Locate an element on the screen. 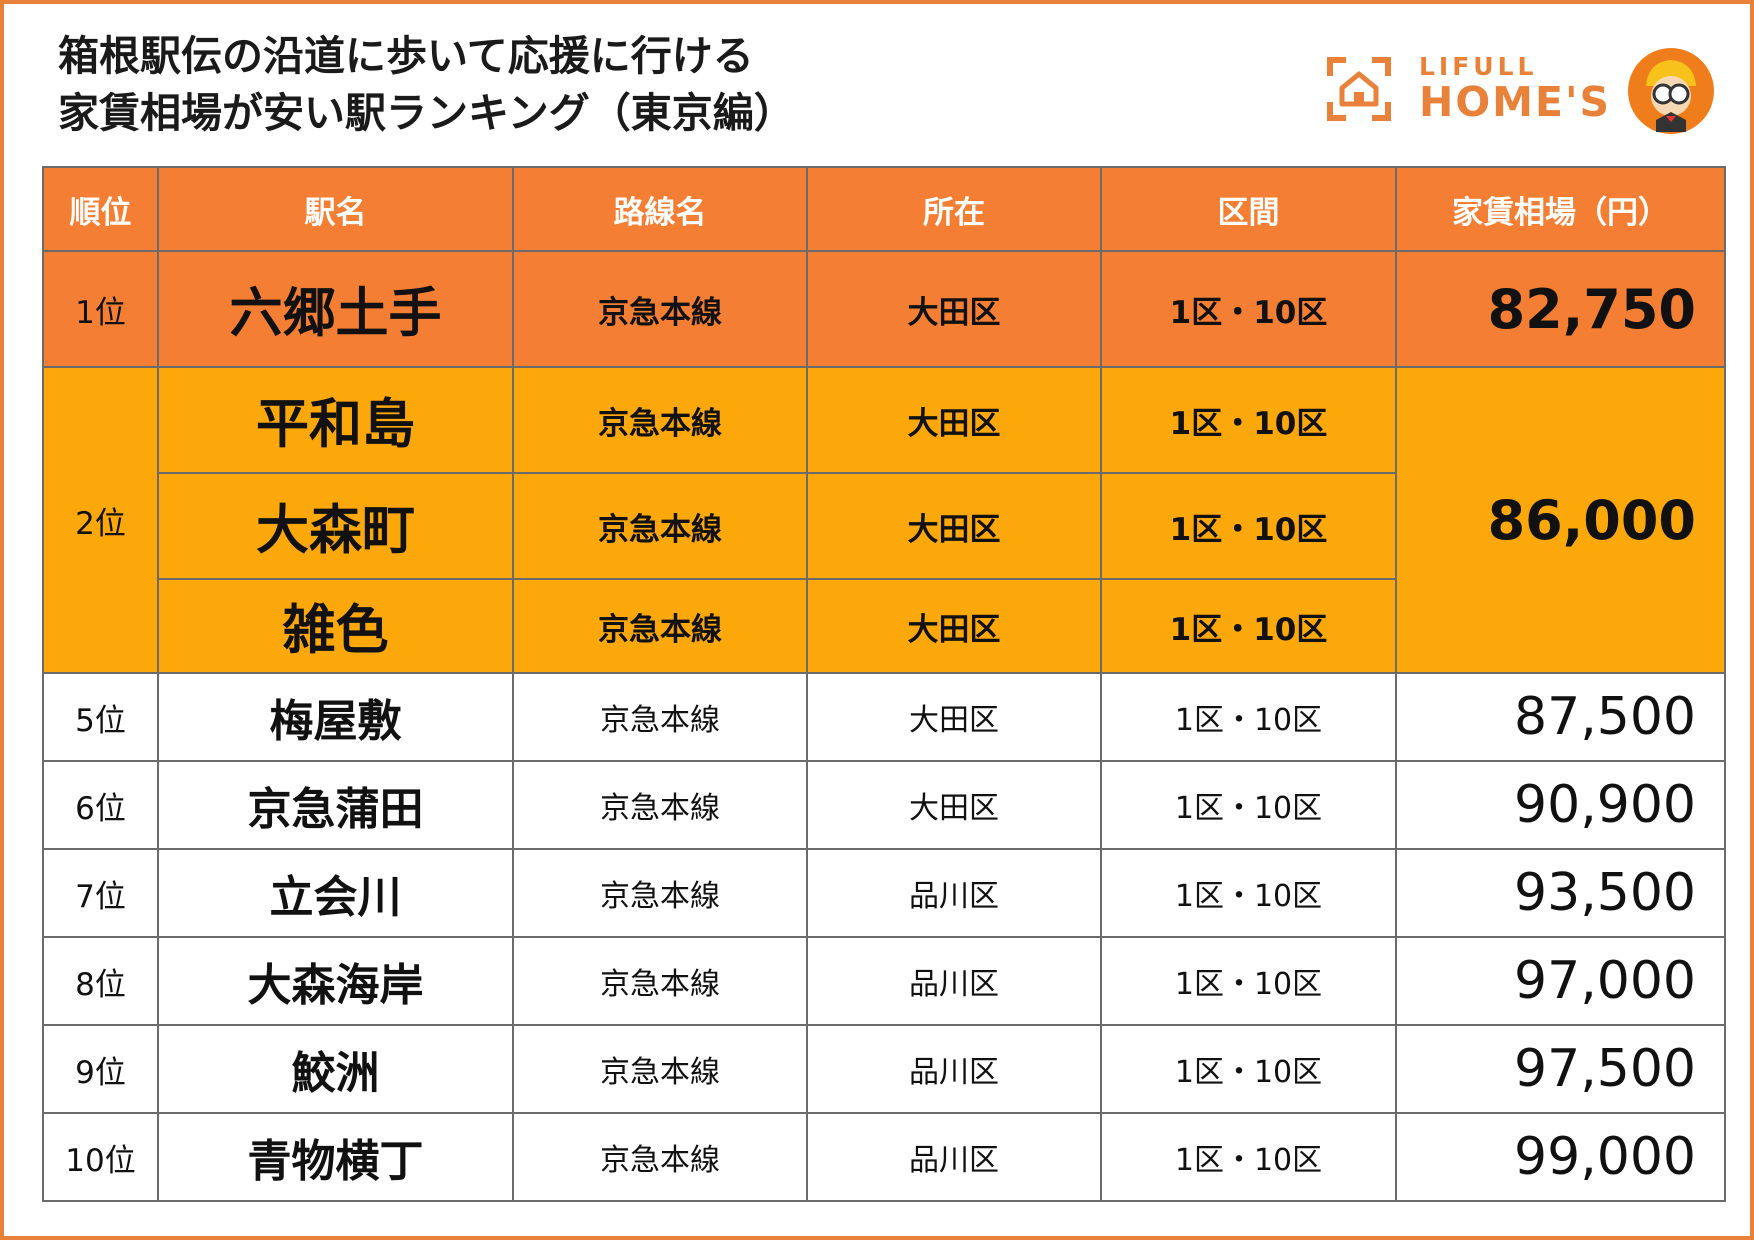 This screenshot has height=1240, width=1754. table-header-row: 順位 駅名 路線名 所在 区間 家賃相場（円） is located at coordinates (884, 209).